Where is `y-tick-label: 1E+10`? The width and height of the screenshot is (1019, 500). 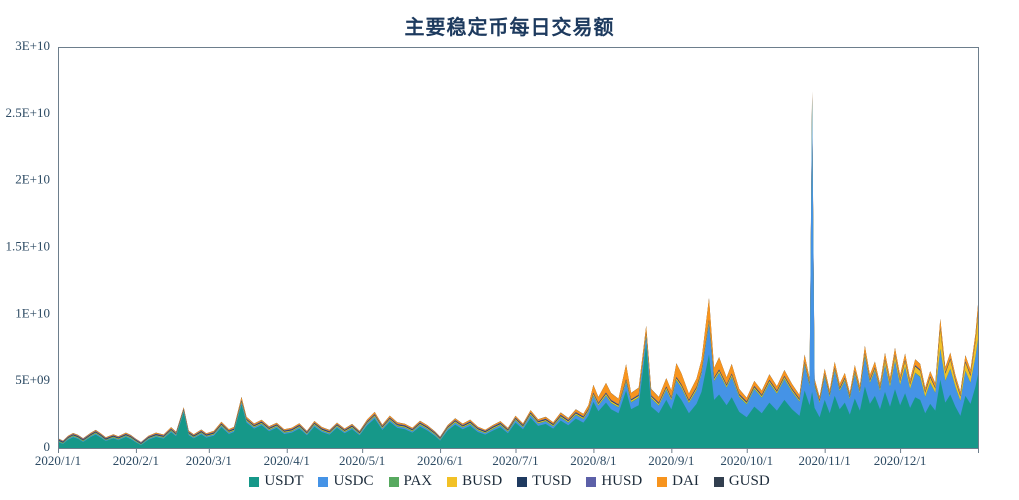 y-tick-label: 1E+10 is located at coordinates (32, 312).